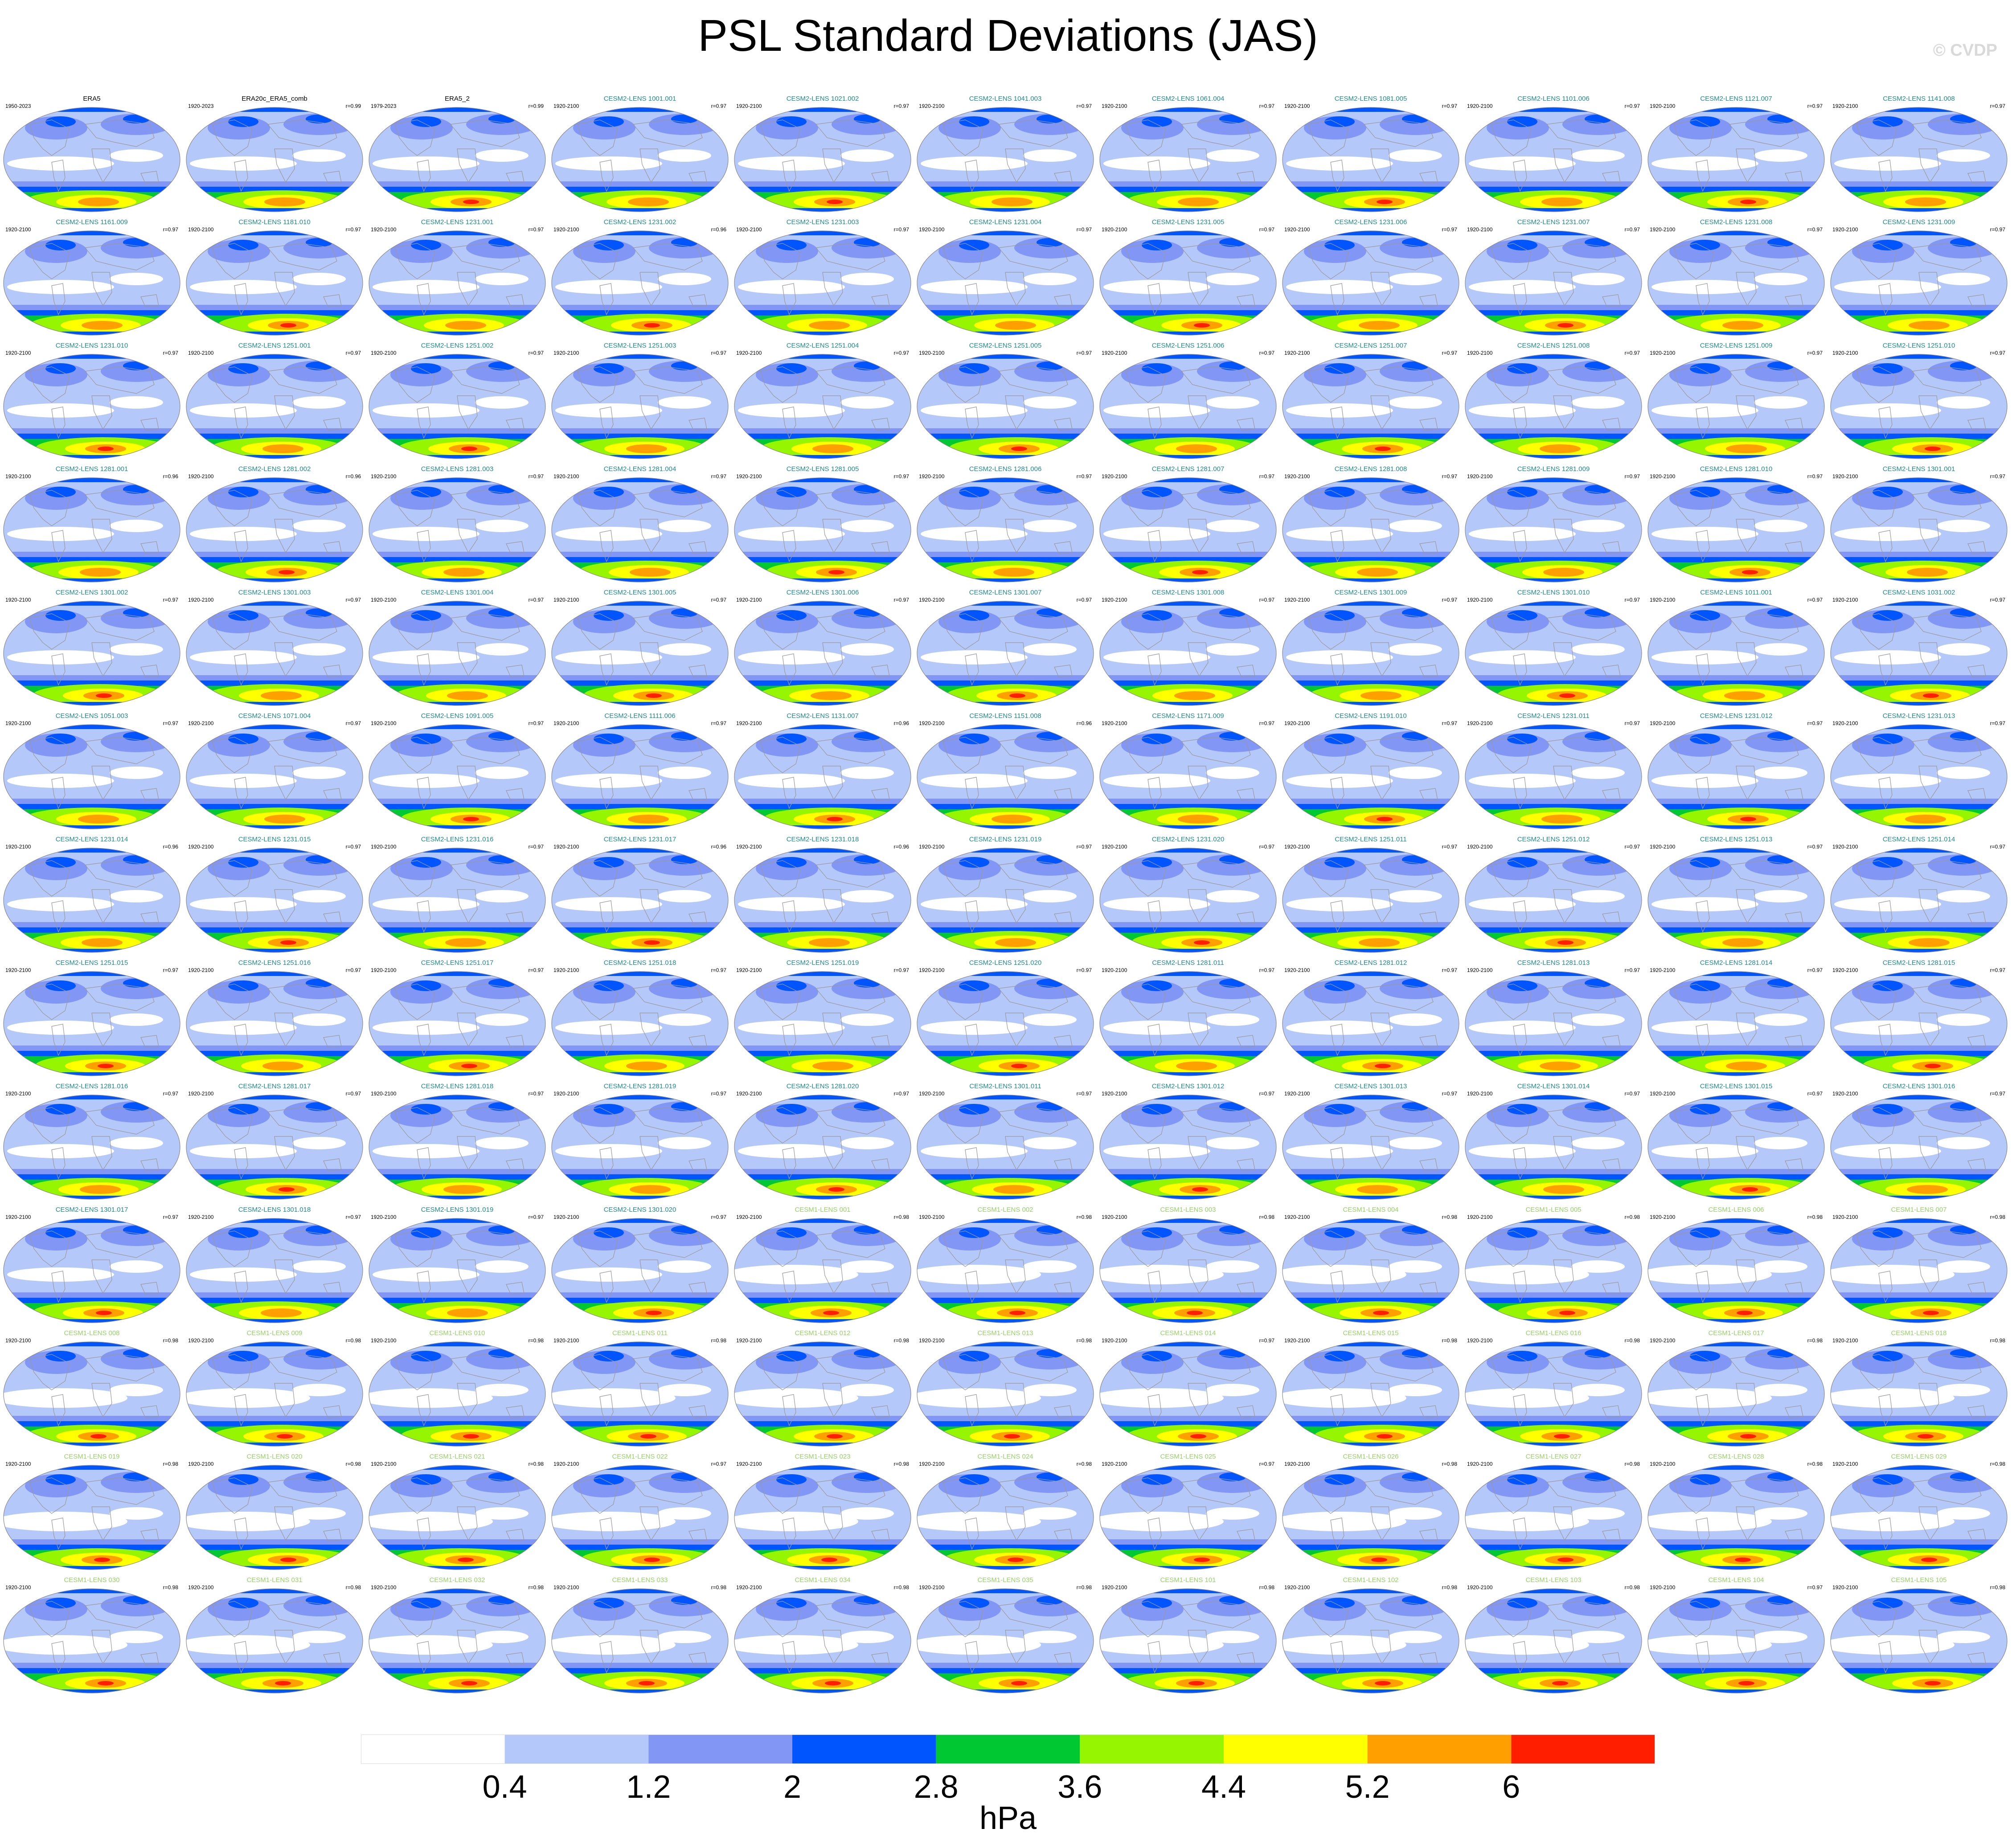 The width and height of the screenshot is (2016, 1845). Describe the element at coordinates (1736, 1016) in the screenshot. I see `map-panel: 1920-2100 CESM2-LENS 1281.014 r=0.97` at that location.